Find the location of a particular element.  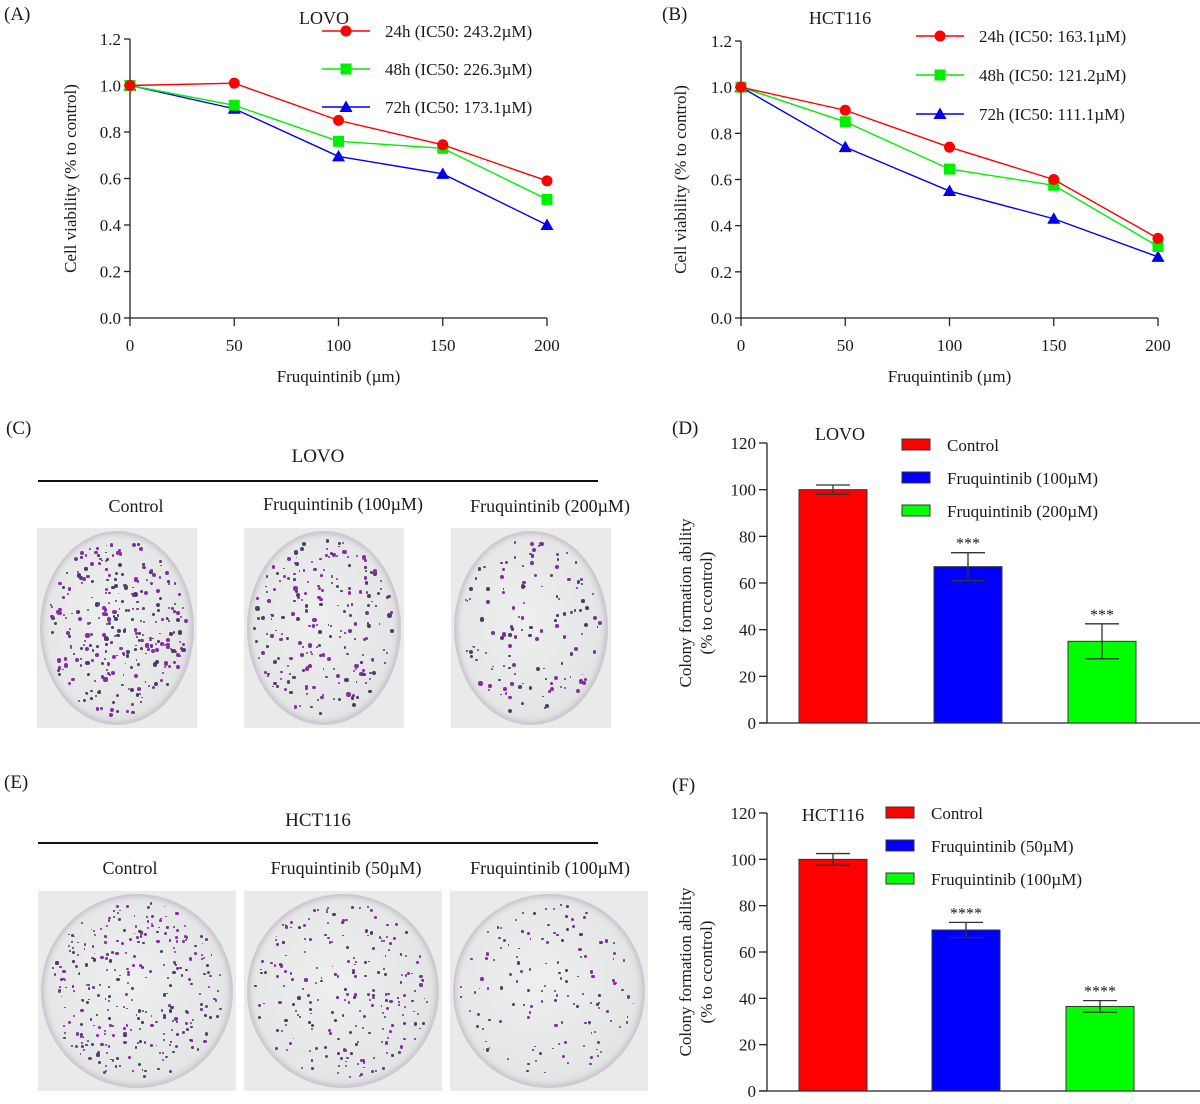

data-point is located at coordinates (338, 120).